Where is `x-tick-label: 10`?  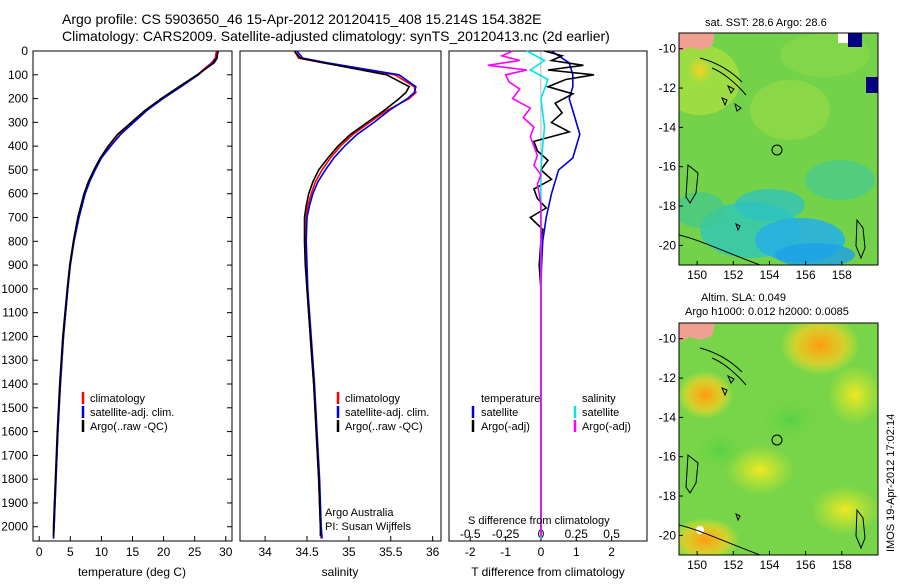
x-tick-label: 10 is located at coordinates (102, 552).